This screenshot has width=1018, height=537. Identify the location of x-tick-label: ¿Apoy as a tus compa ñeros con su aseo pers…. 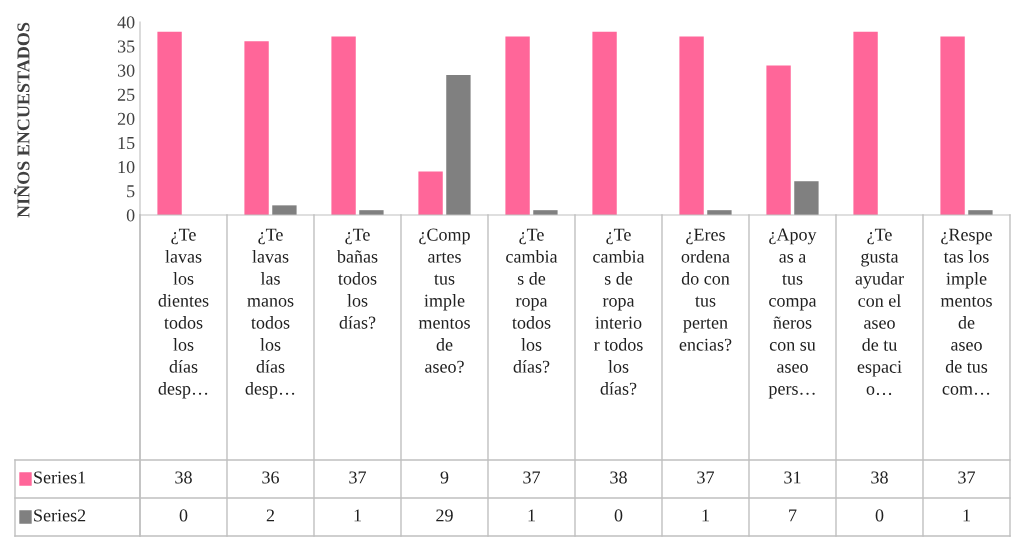
(792, 313).